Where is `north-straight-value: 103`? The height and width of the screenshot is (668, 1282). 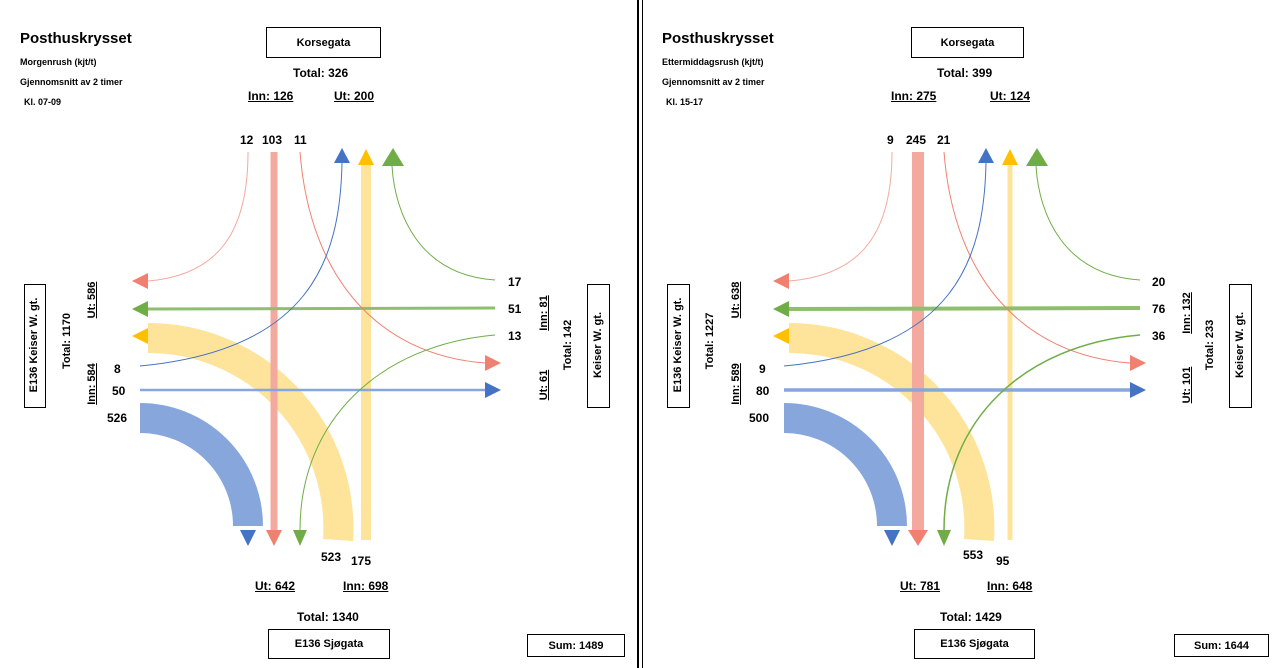
north-straight-value: 103 is located at coordinates (272, 140).